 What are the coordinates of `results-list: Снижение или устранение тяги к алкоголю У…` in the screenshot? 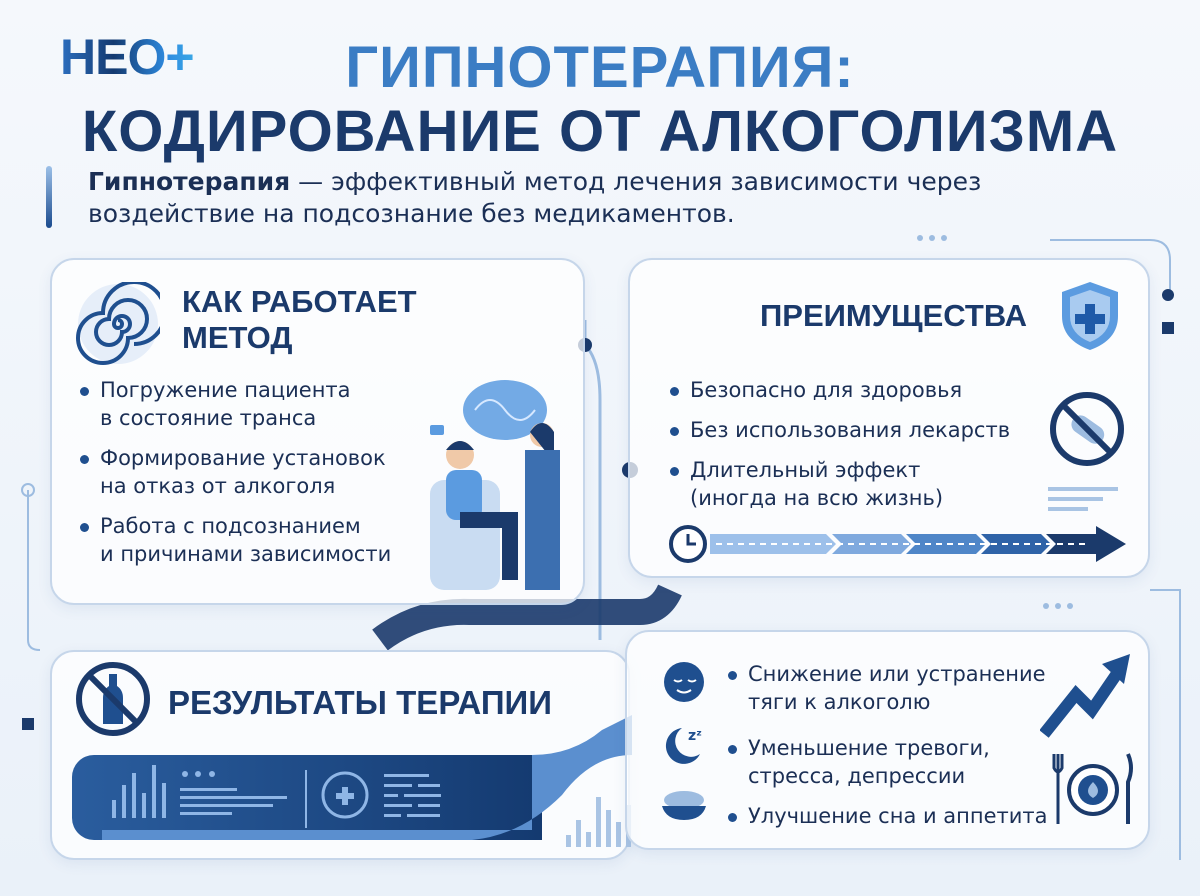 It's located at (896, 751).